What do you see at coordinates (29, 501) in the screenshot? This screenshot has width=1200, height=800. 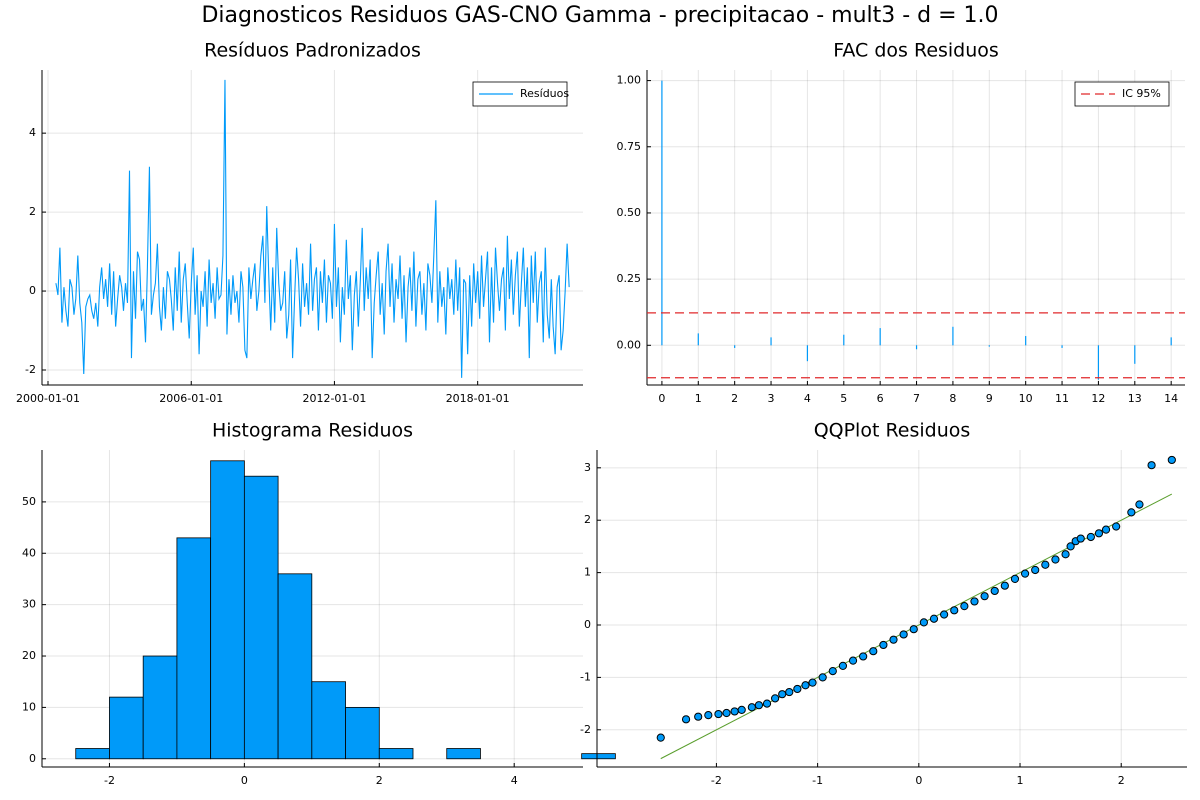 I see `y-tick-label: 50` at bounding box center [29, 501].